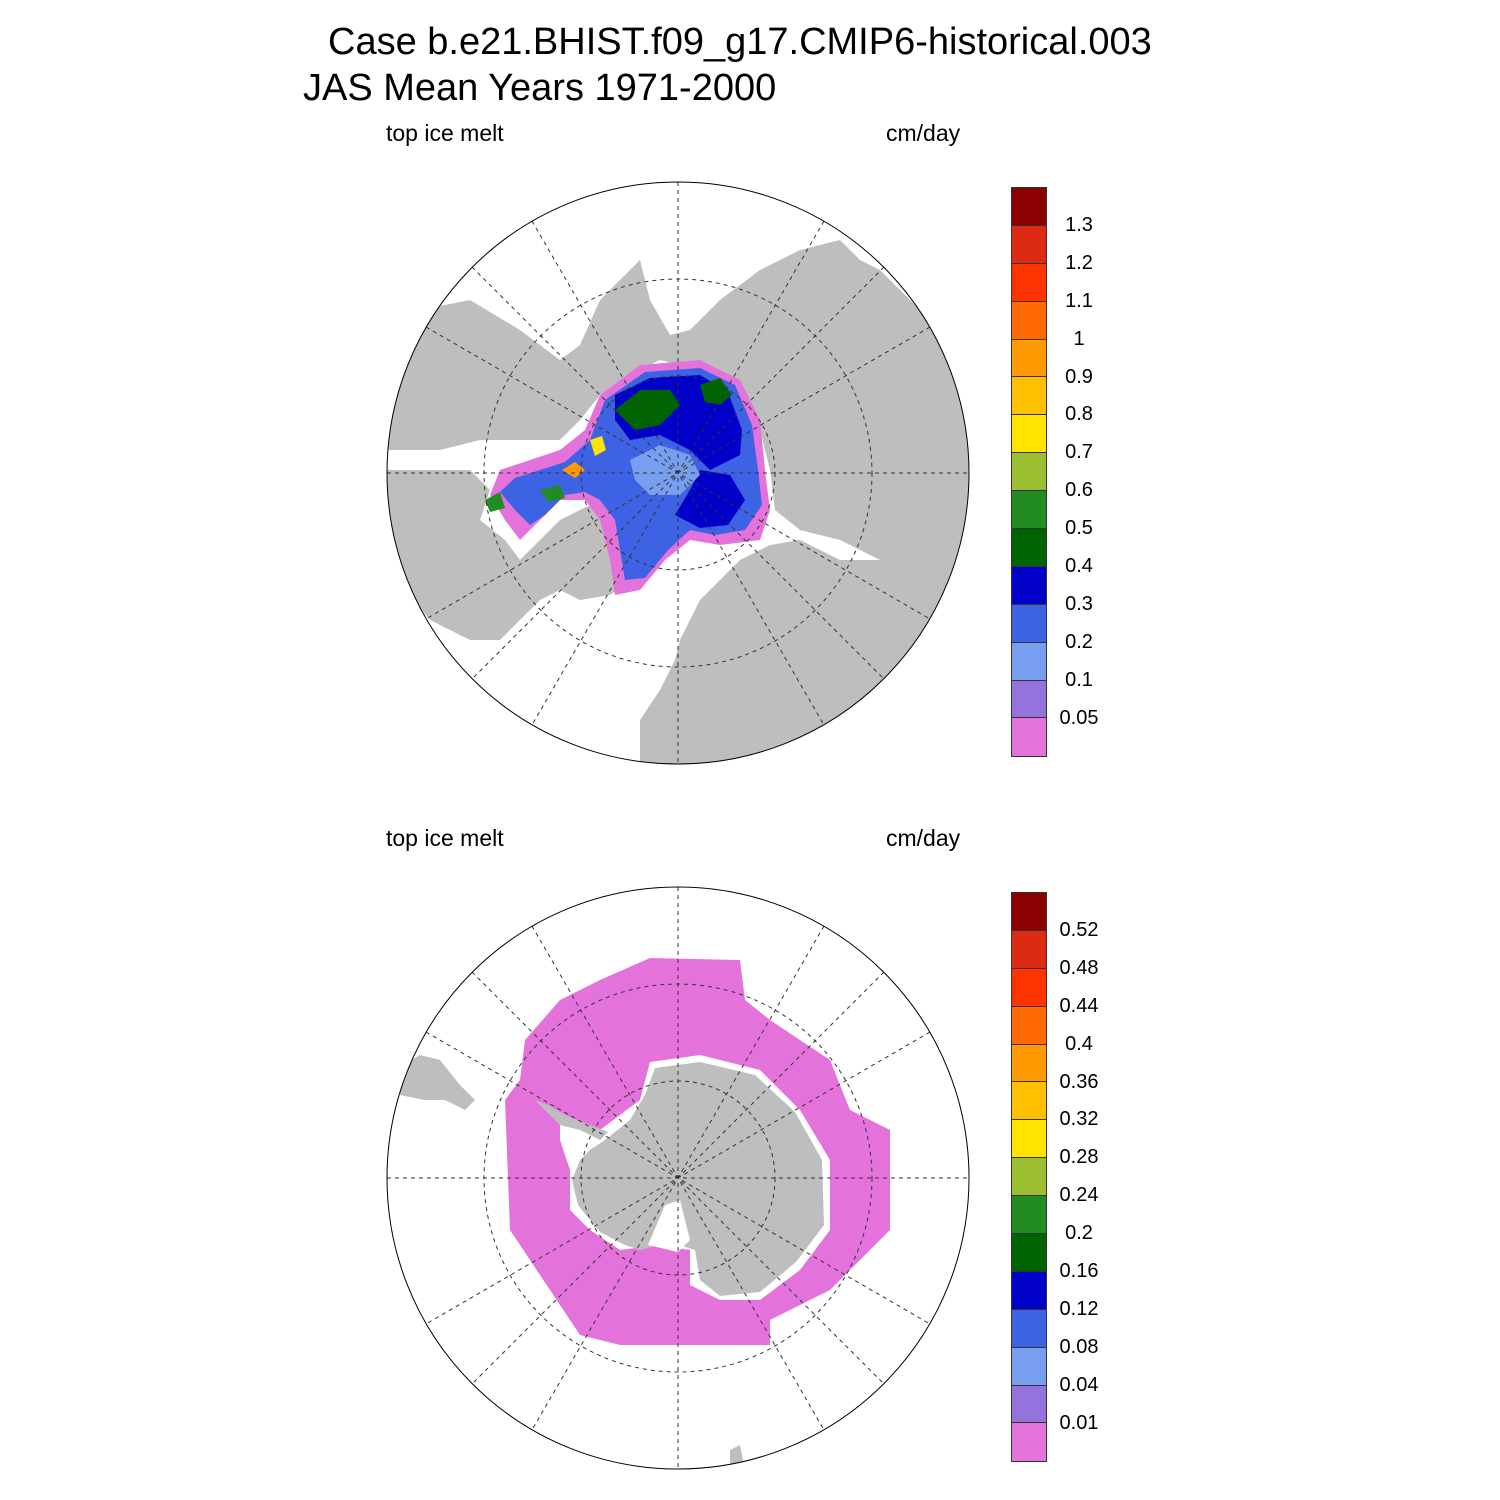 The width and height of the screenshot is (1500, 1500). I want to click on sh-ice-shelf, so click(669, 1226).